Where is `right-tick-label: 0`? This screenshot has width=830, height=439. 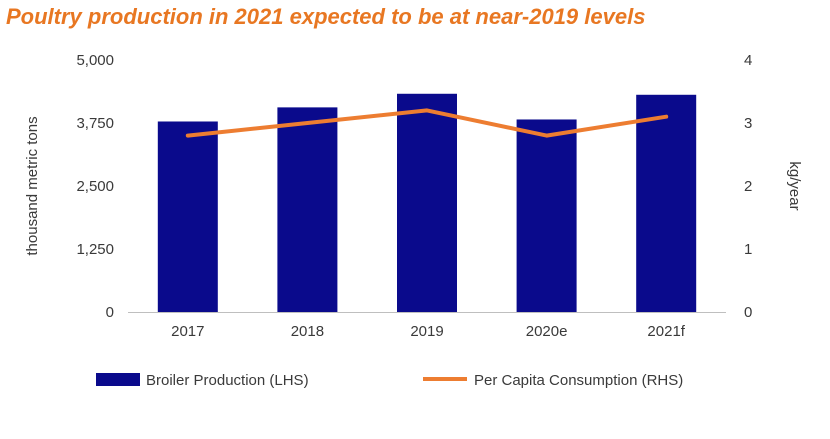 right-tick-label: 0 is located at coordinates (748, 312).